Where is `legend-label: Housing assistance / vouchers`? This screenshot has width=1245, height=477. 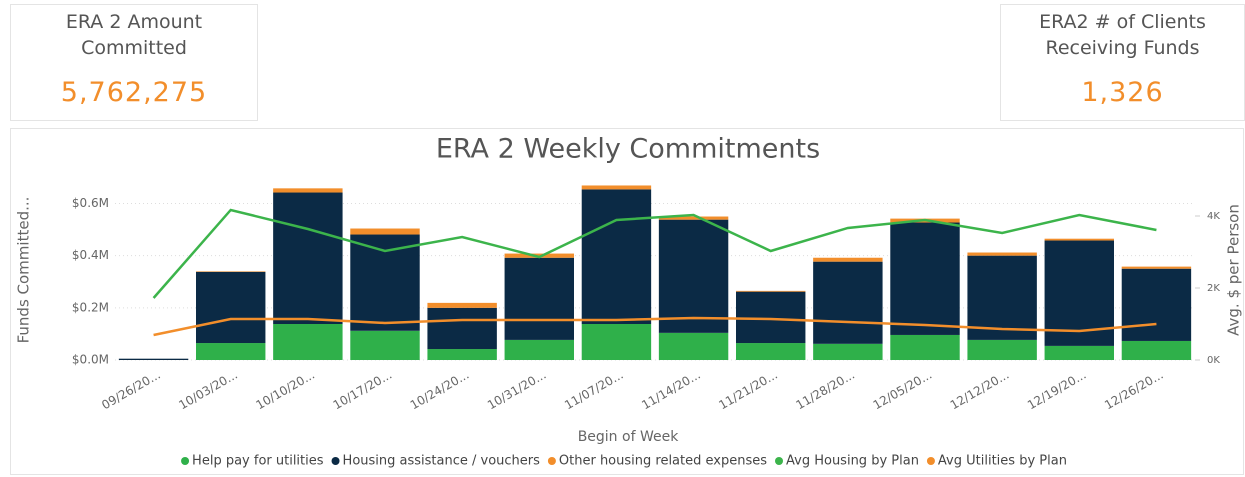 legend-label: Housing assistance / vouchers is located at coordinates (442, 461).